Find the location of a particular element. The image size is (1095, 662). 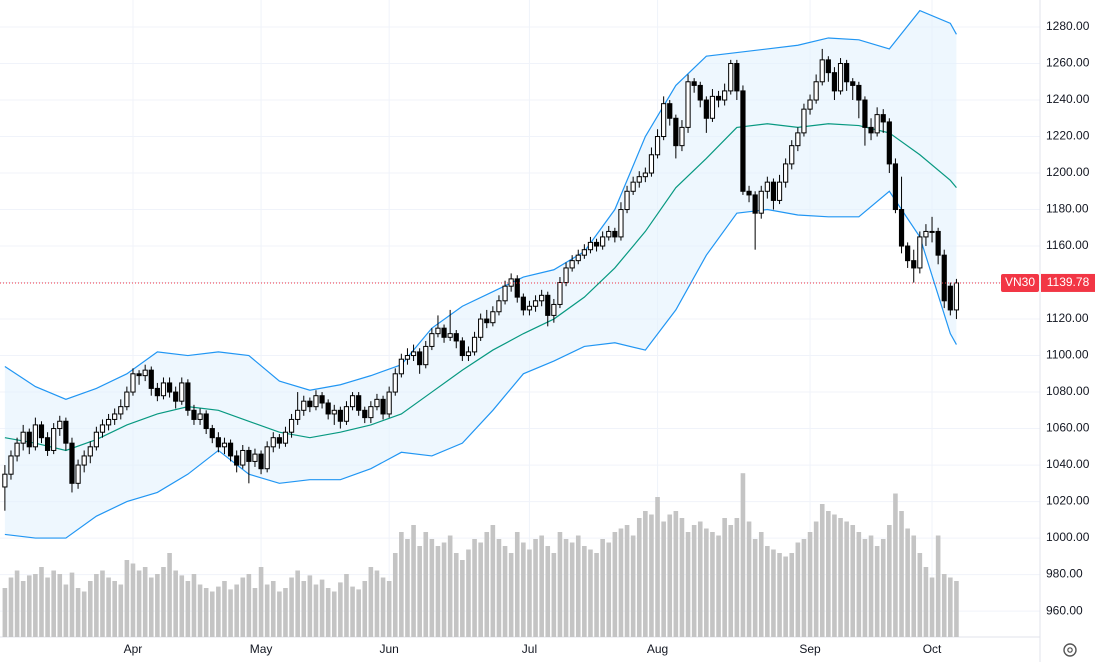

x-tick-label: May is located at coordinates (261, 649).